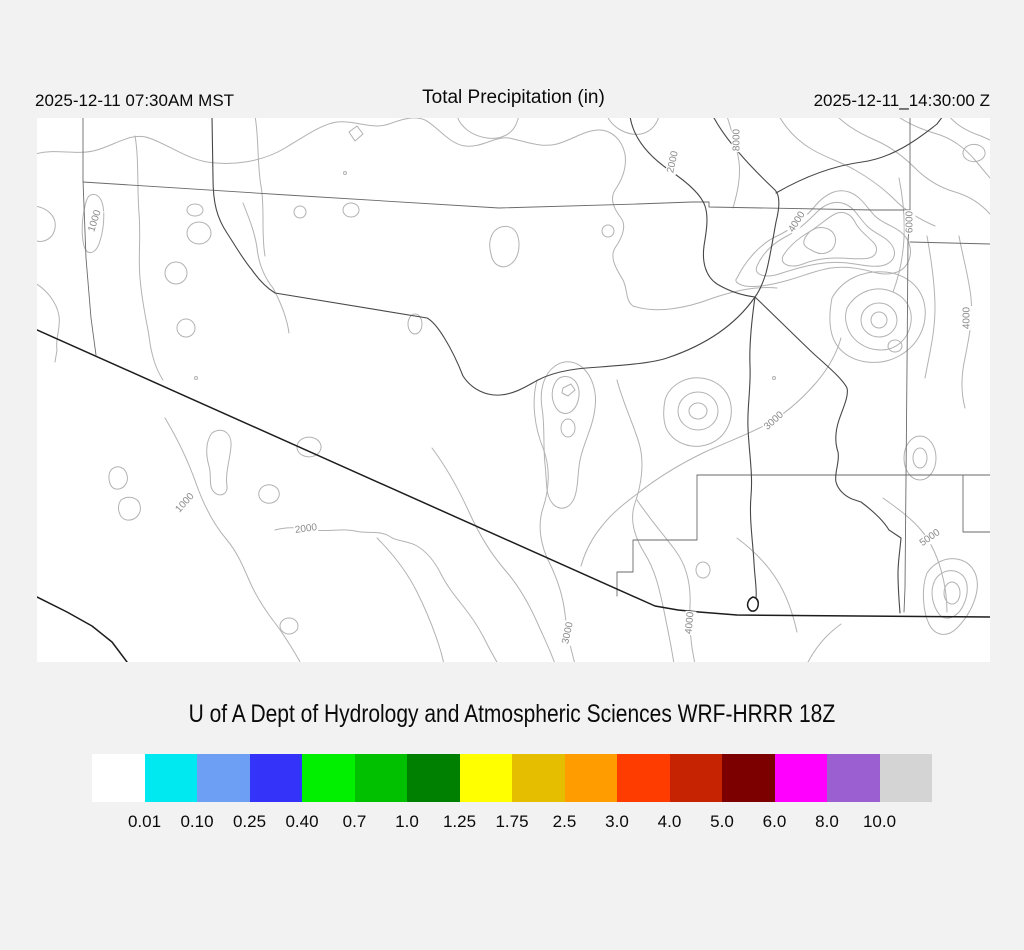  I want to click on colorbar-tick-label: 4.0, so click(669, 821).